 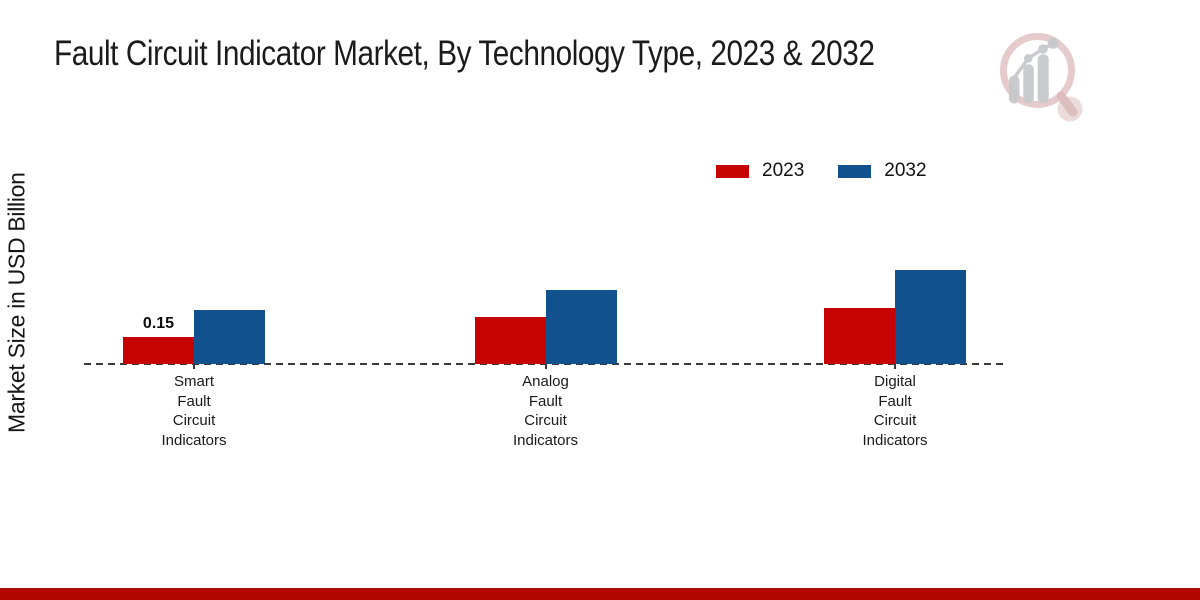 What do you see at coordinates (1033, 60) in the screenshot?
I see `logo-trend-line` at bounding box center [1033, 60].